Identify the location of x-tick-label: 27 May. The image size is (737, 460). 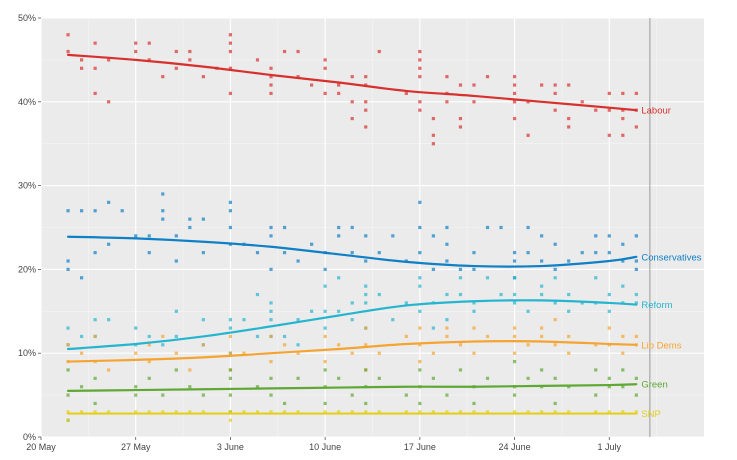
(136, 447).